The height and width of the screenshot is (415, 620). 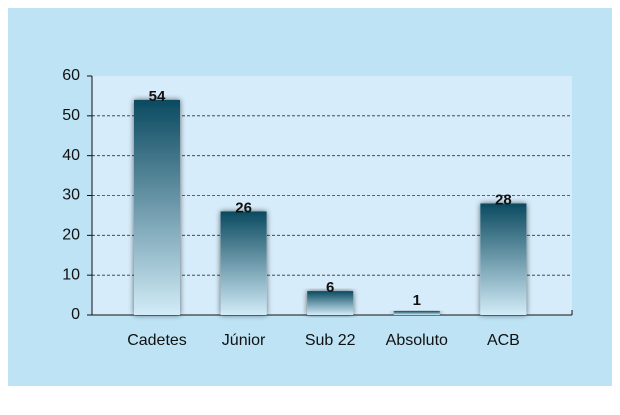 What do you see at coordinates (417, 300) in the screenshot?
I see `value-label: 1` at bounding box center [417, 300].